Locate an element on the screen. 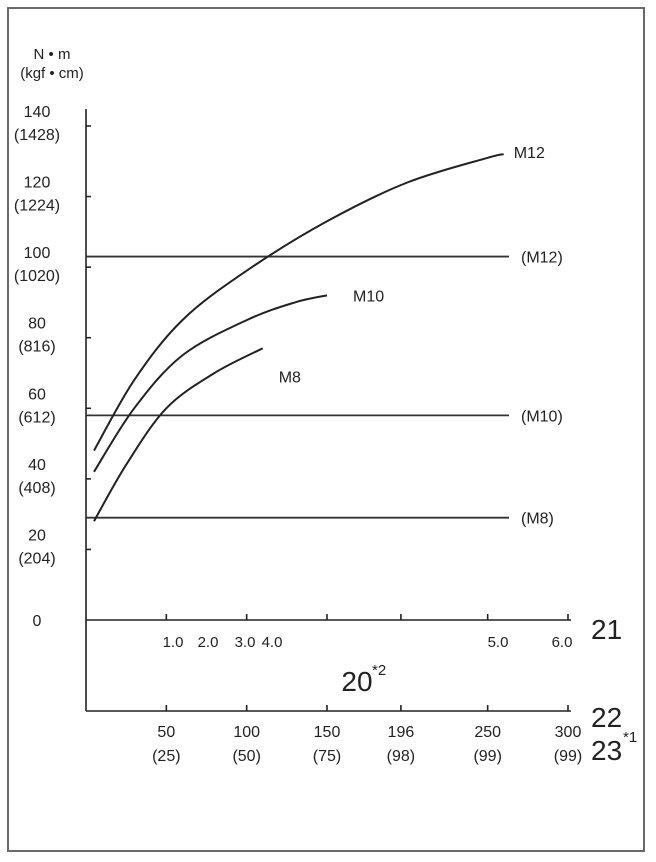  y-tick-label: 60 is located at coordinates (37, 394).